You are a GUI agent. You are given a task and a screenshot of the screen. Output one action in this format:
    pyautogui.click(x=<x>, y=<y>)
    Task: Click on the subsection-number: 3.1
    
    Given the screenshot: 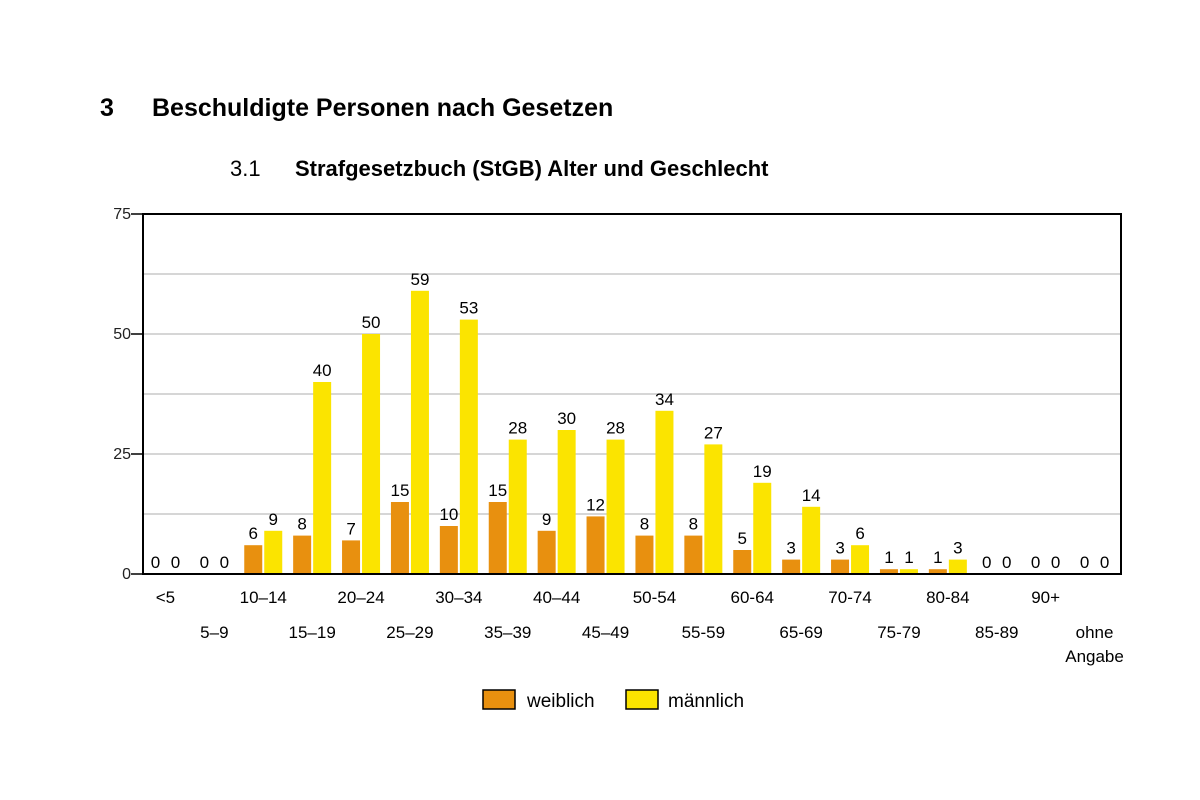 What is the action you would take?
    pyautogui.click(x=245, y=168)
    